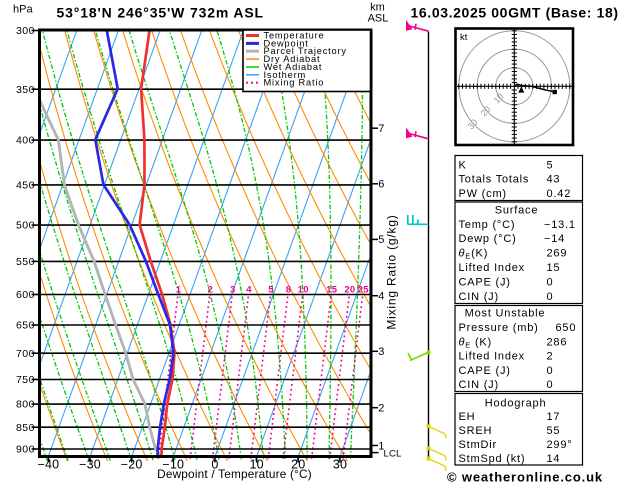  What do you see at coordinates (499, 328) in the screenshot?
I see `svg-text: Pressure (mb)` at bounding box center [499, 328].